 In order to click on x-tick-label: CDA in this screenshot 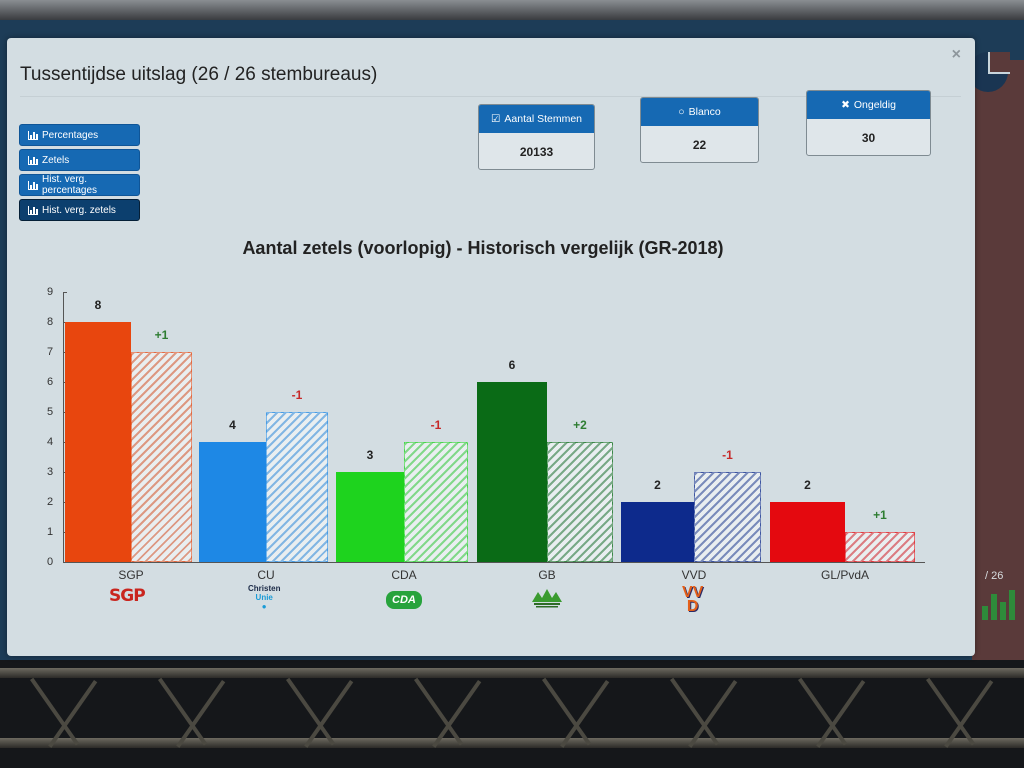, I will do `click(404, 575)`.